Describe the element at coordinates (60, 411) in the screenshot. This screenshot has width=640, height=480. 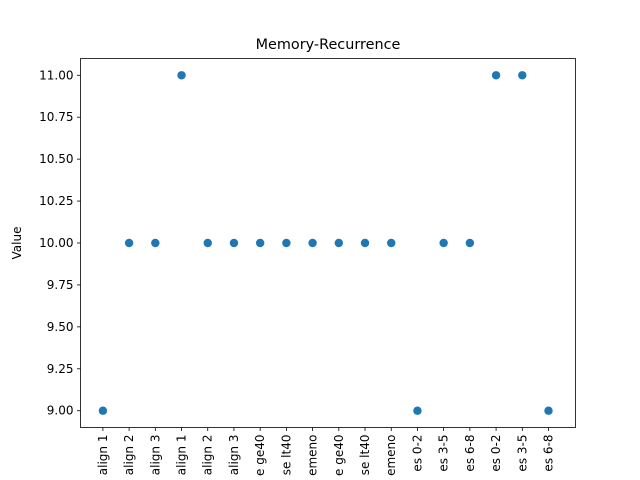
I see `y-tick-label: 9.00` at that location.